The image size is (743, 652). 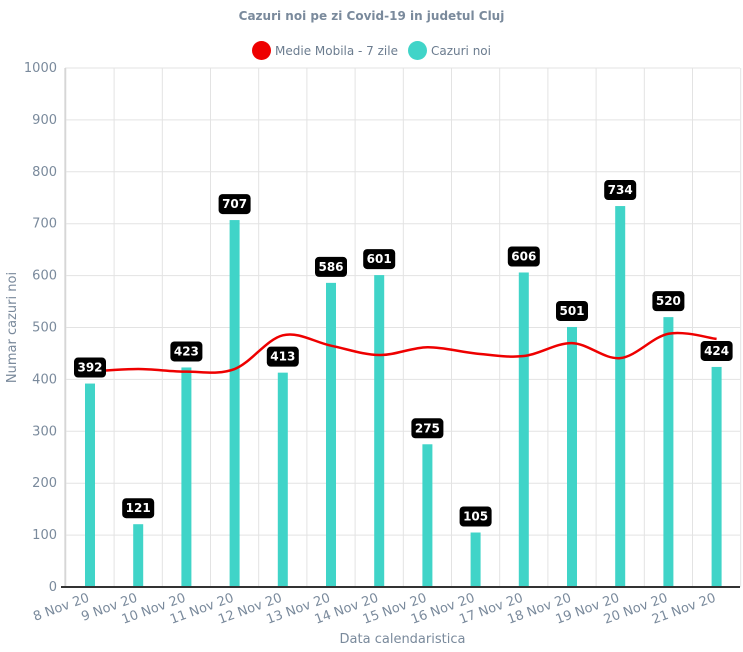 What do you see at coordinates (460, 50) in the screenshot?
I see `legend-label-new-cases: Cazuri noi` at bounding box center [460, 50].